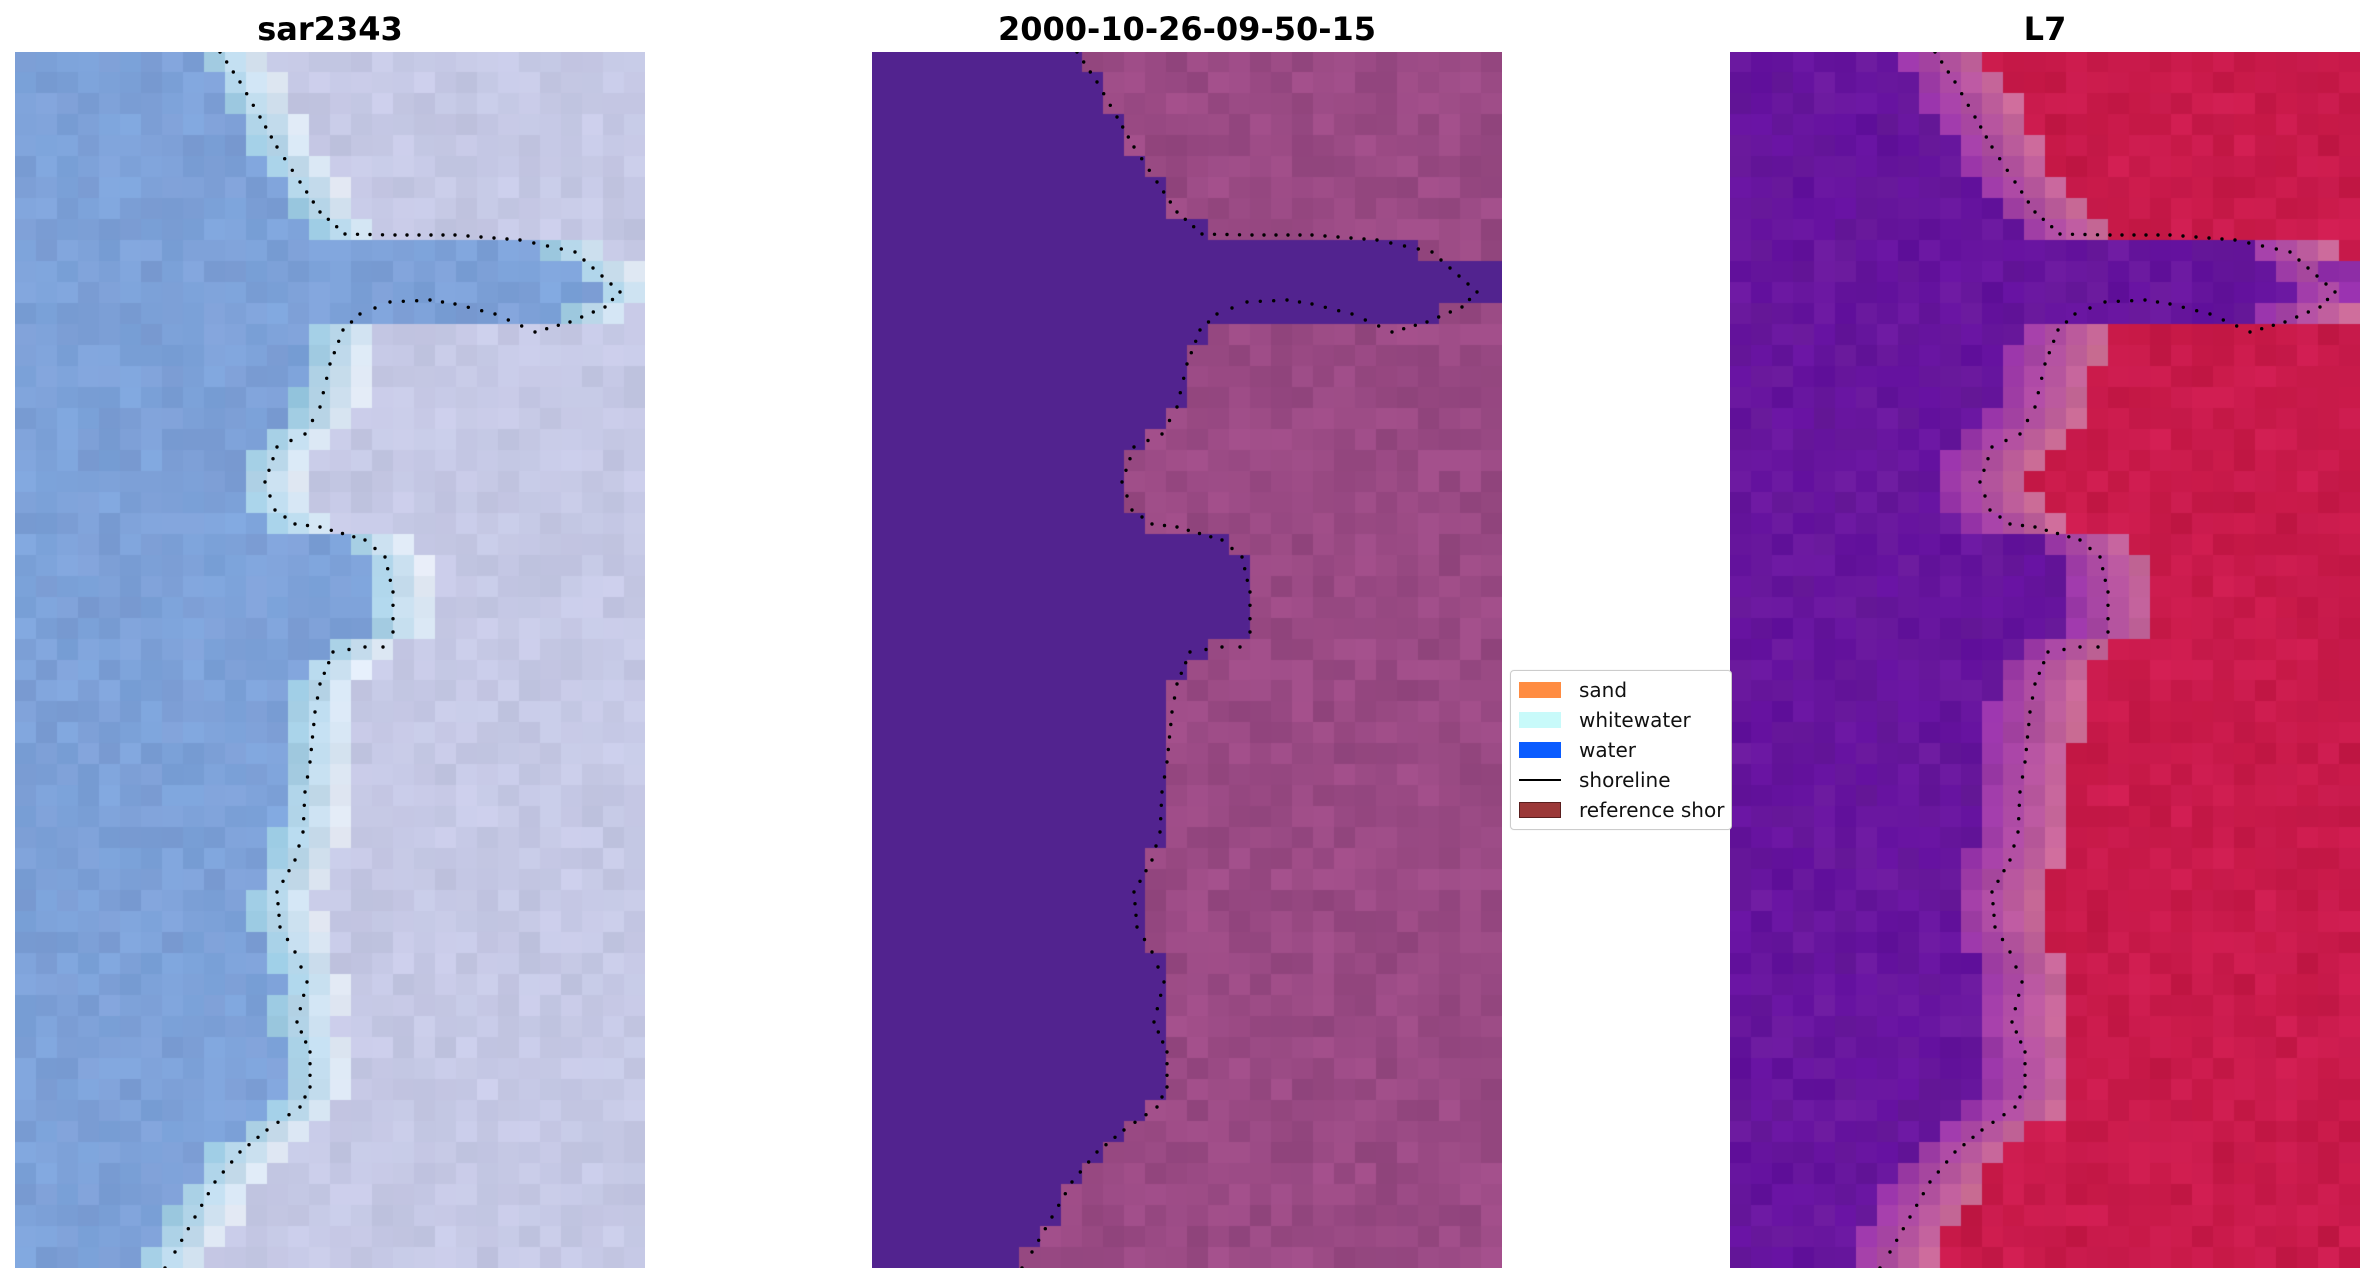 The image size is (2373, 1283). Describe the element at coordinates (2045, 29) in the screenshot. I see `panel-title-satellite: L7` at that location.